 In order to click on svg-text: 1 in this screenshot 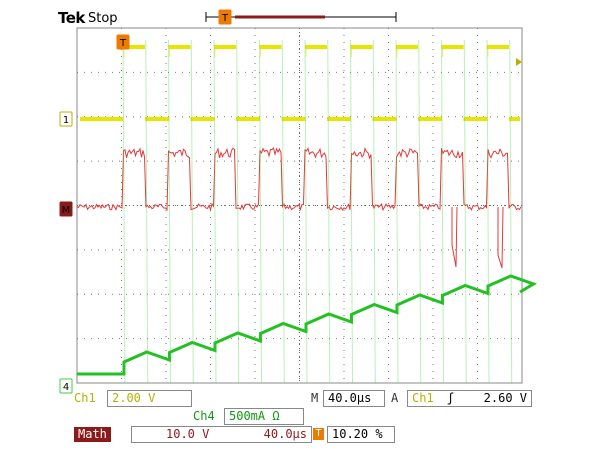, I will do `click(66, 120)`.